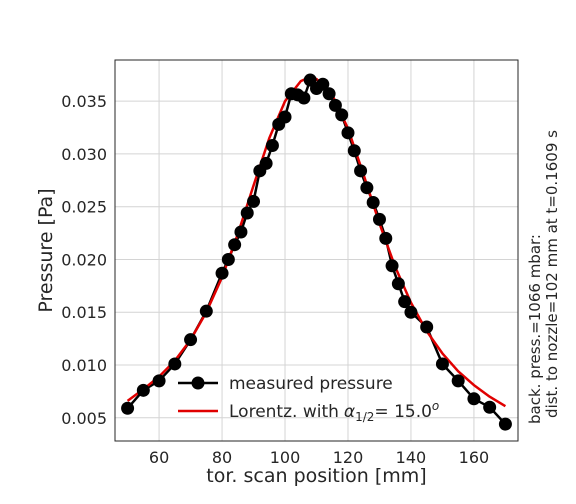 This screenshot has height=504, width=576. I want to click on x-tick-label-100: 100, so click(285, 457).